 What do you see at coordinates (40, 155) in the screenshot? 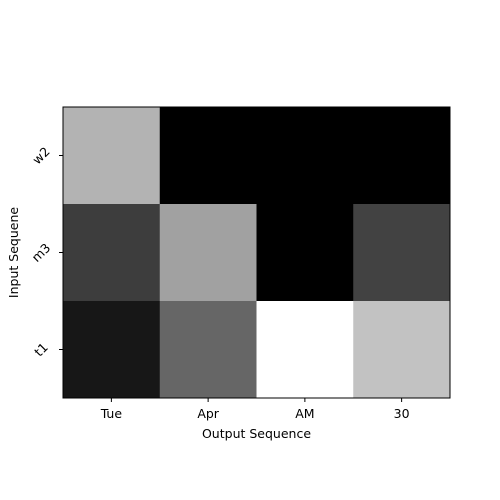
I see `y-tick-label: w2` at bounding box center [40, 155].